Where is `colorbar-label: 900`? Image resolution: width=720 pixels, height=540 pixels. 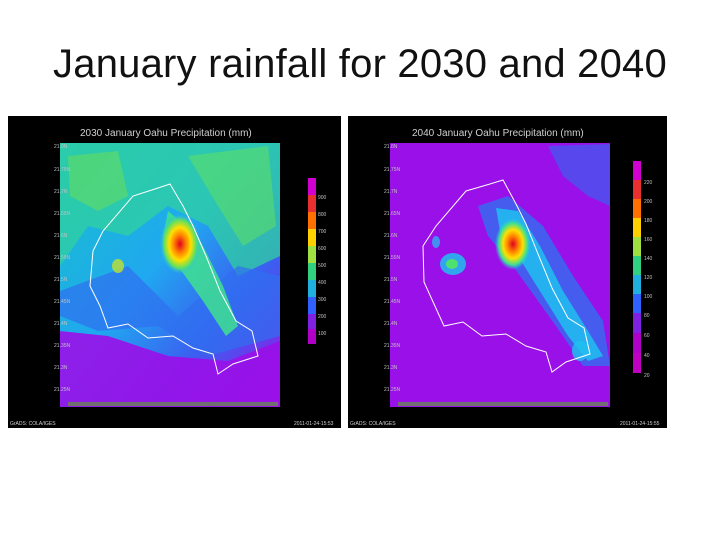
colorbar-label: 900 is located at coordinates (322, 198).